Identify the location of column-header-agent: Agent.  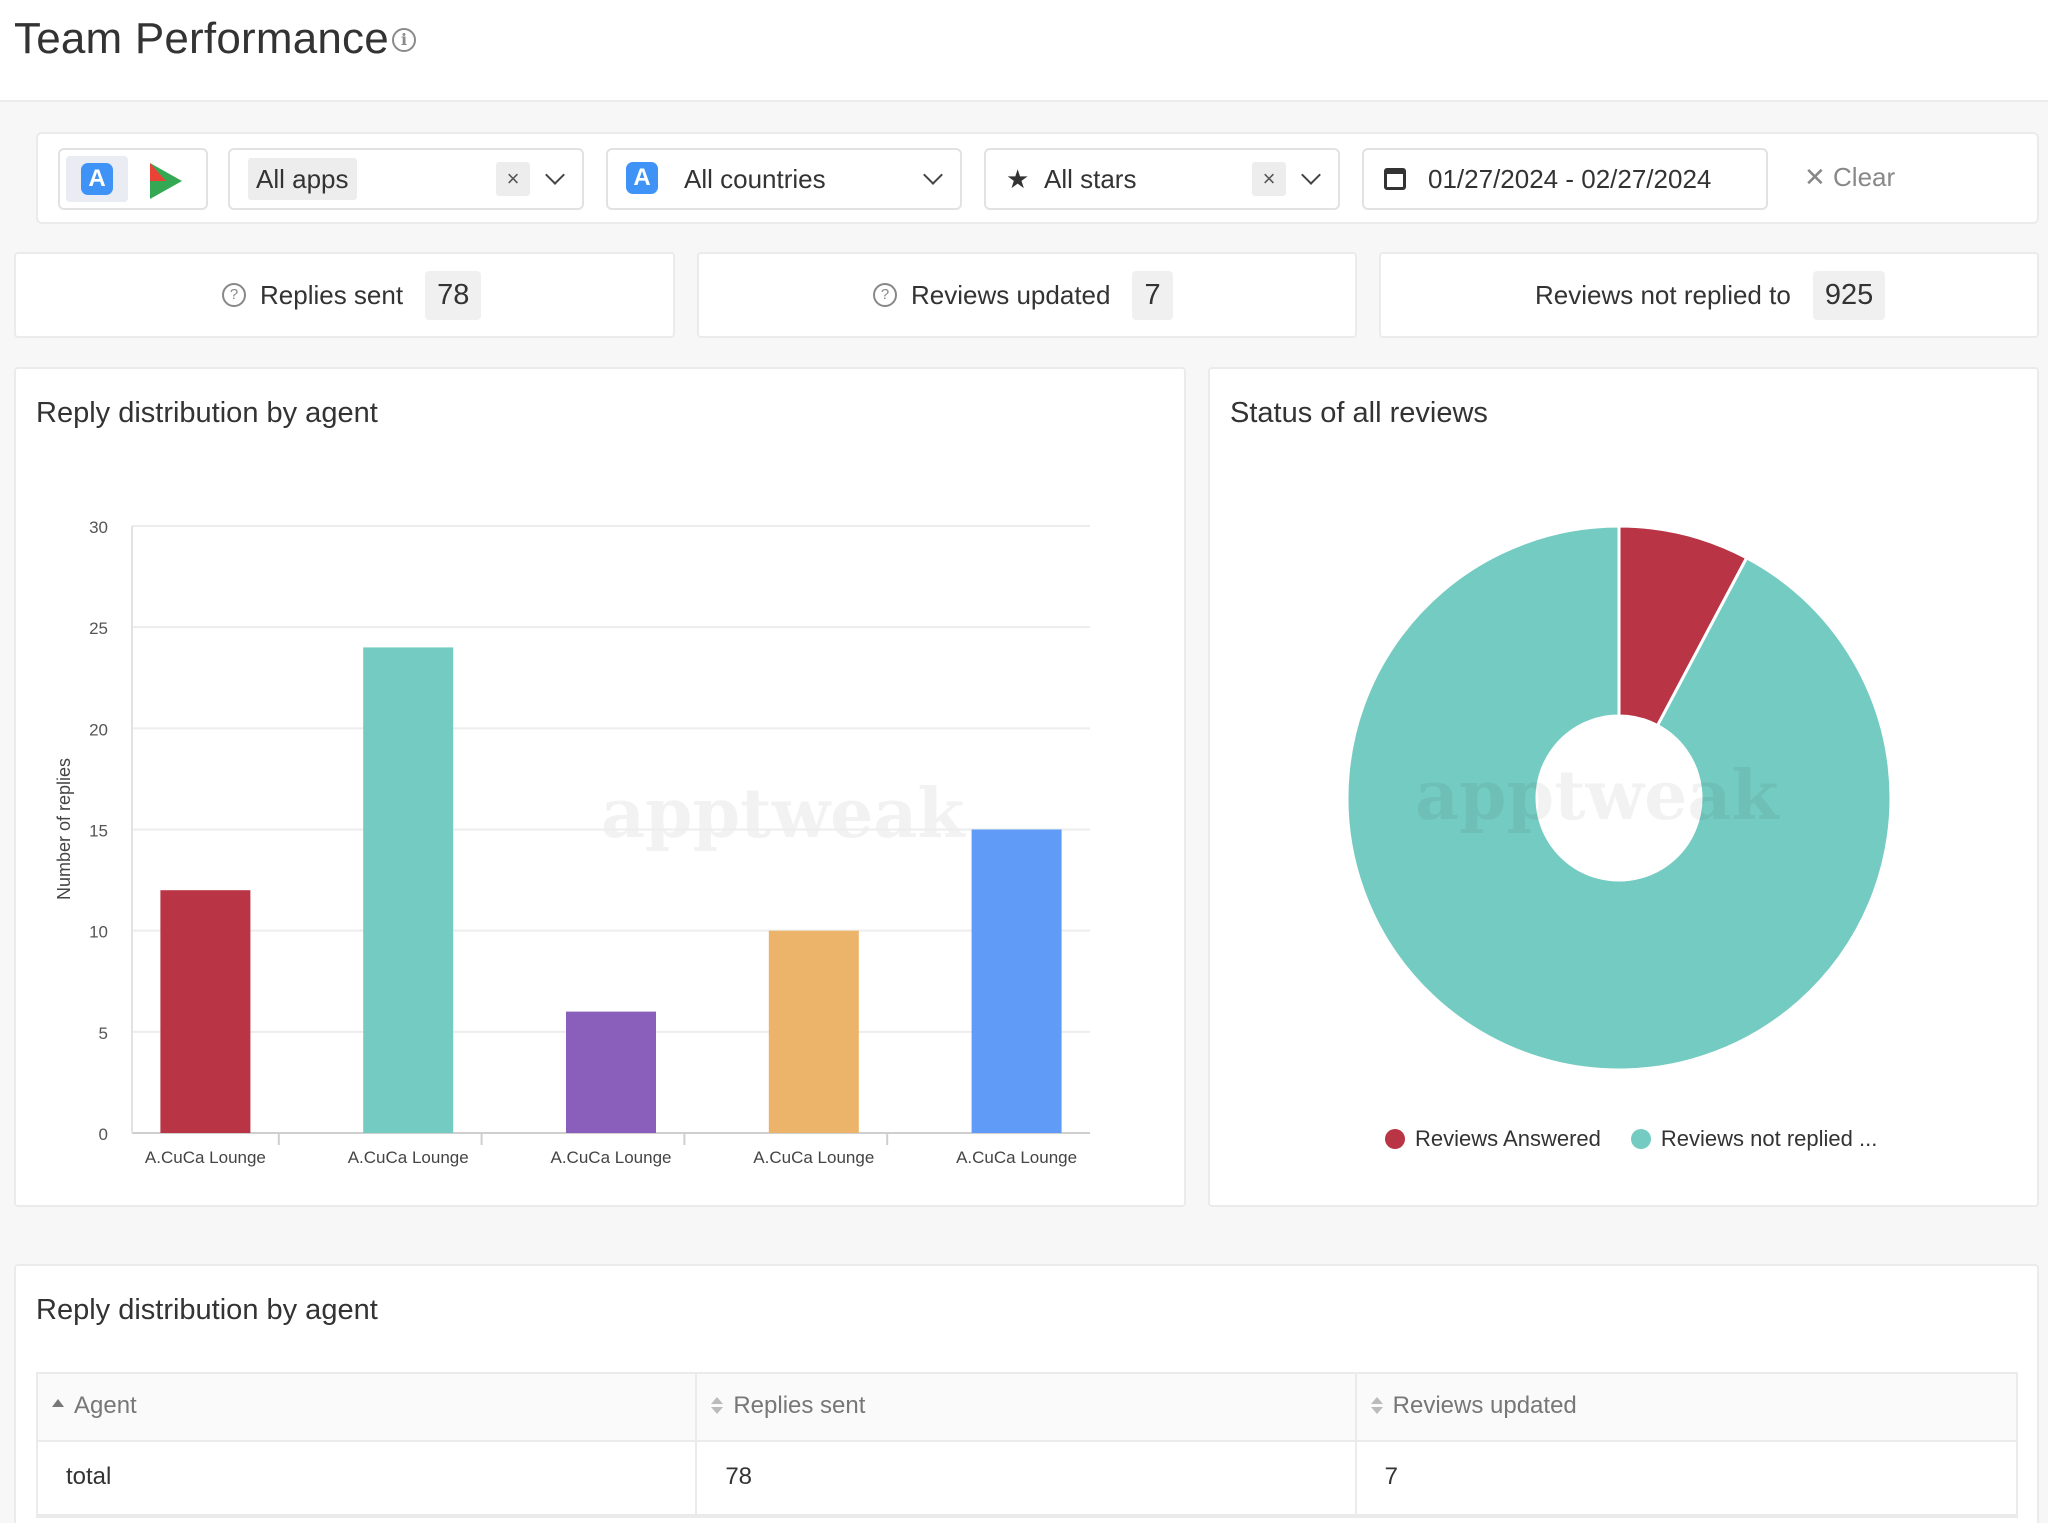
(368, 1407).